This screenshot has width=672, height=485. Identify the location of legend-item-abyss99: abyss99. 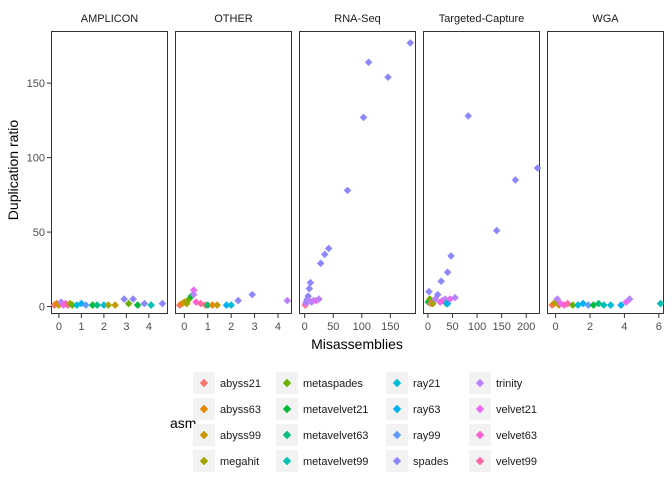
(227, 435).